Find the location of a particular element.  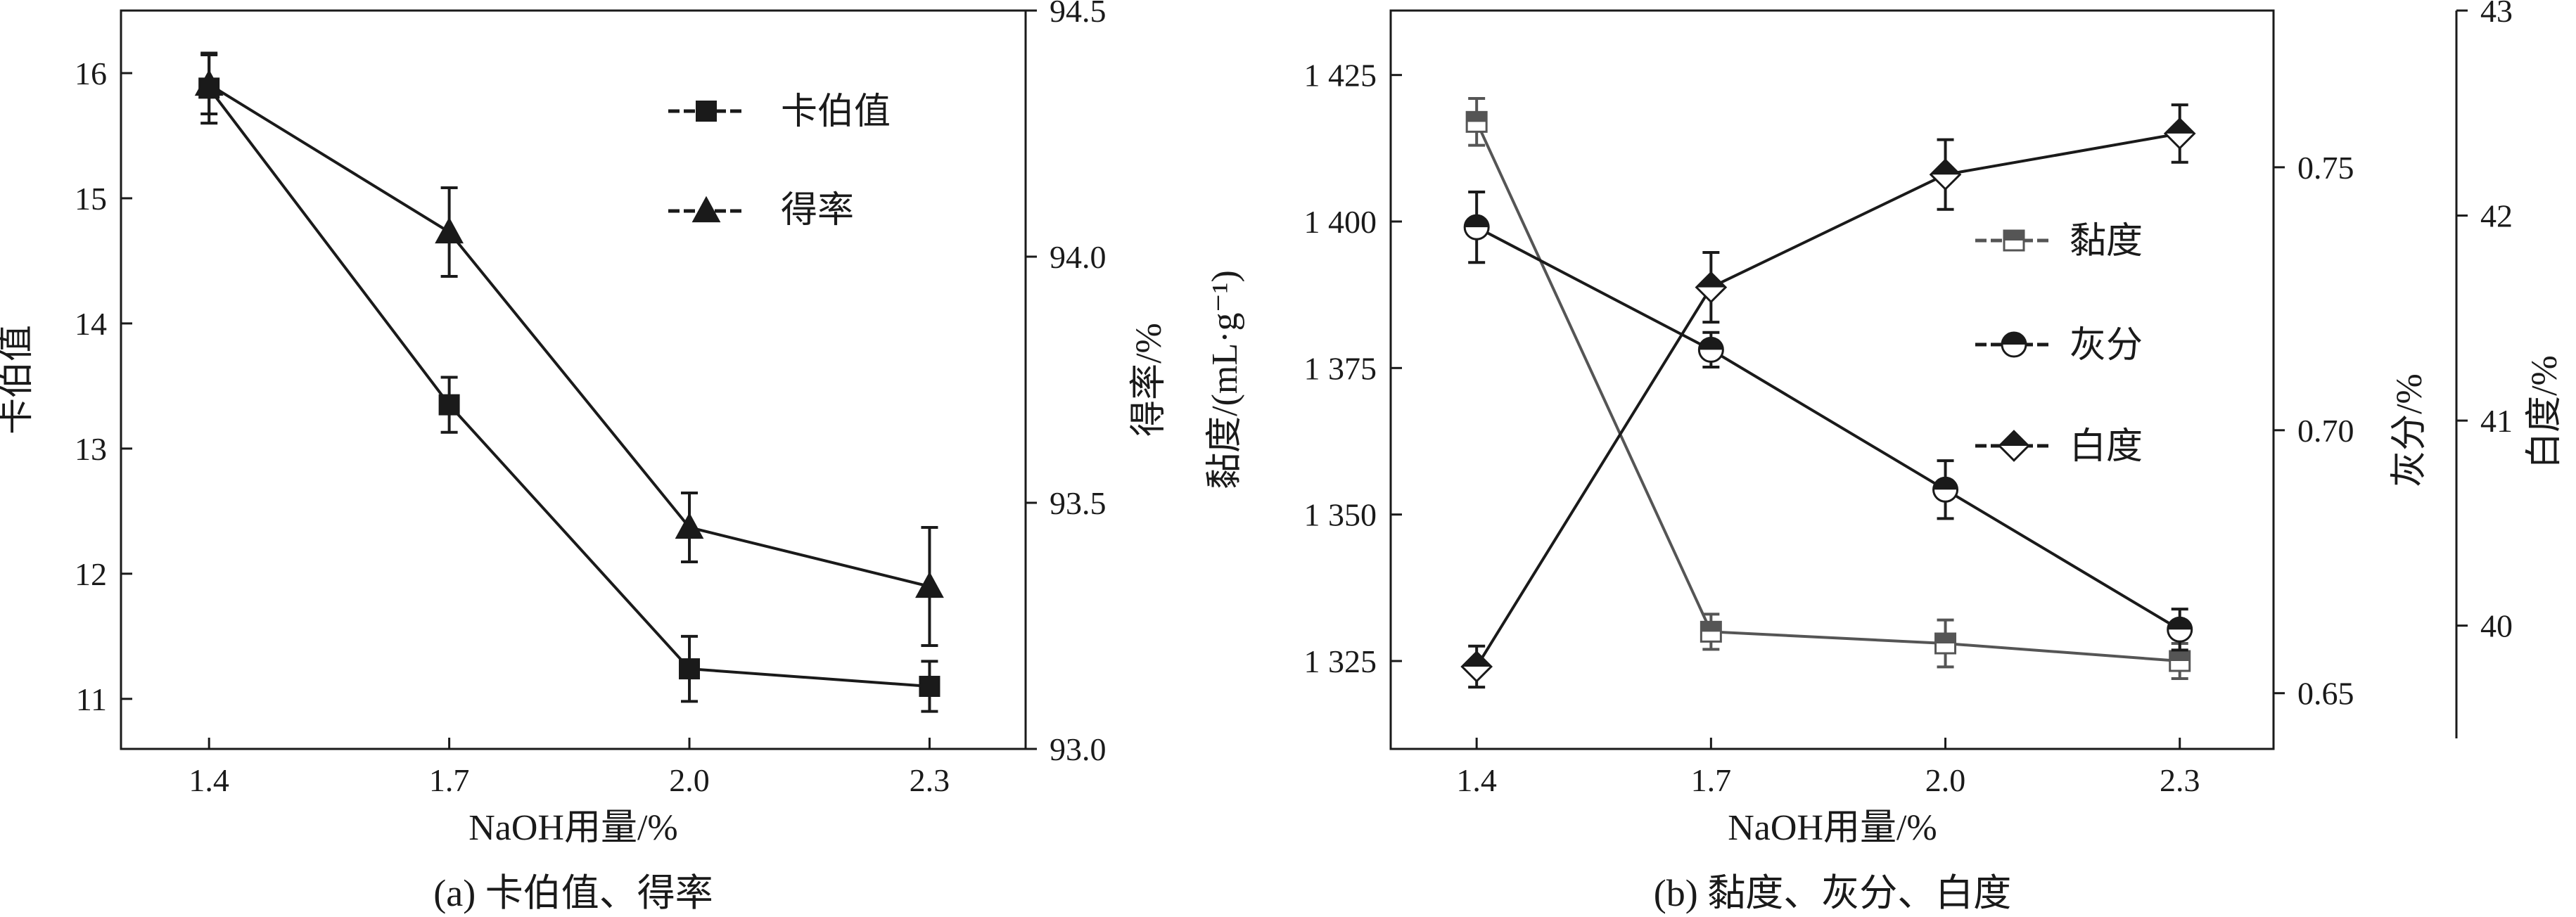

panel-a-caption: (a) 卡伯值、得率 is located at coordinates (573, 893).